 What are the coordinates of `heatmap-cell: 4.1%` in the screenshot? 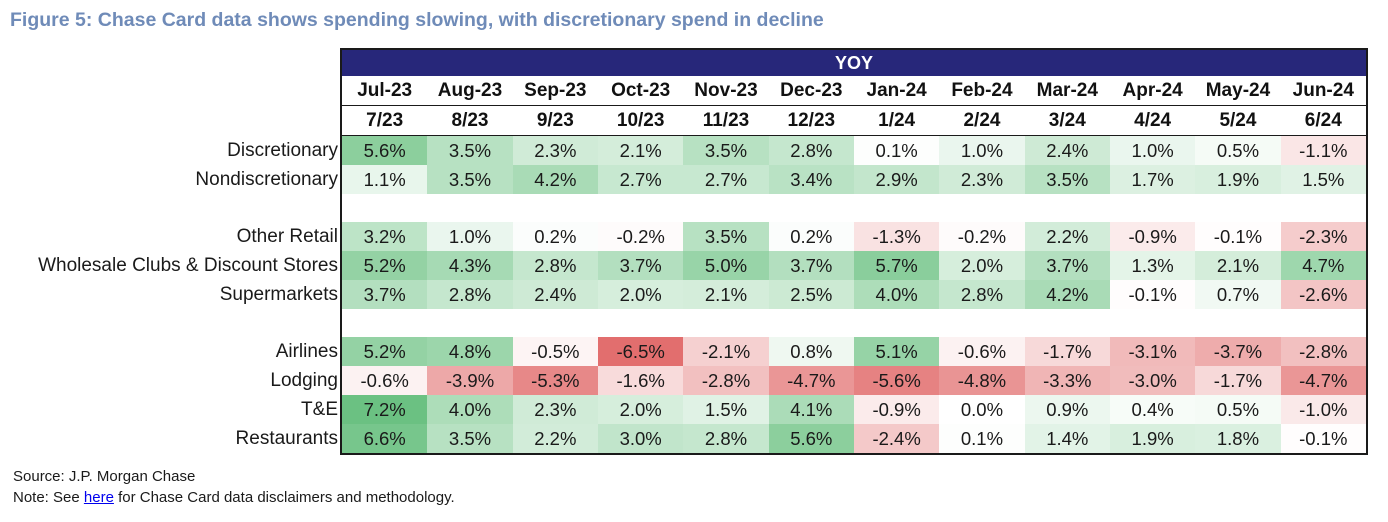 It's located at (811, 409).